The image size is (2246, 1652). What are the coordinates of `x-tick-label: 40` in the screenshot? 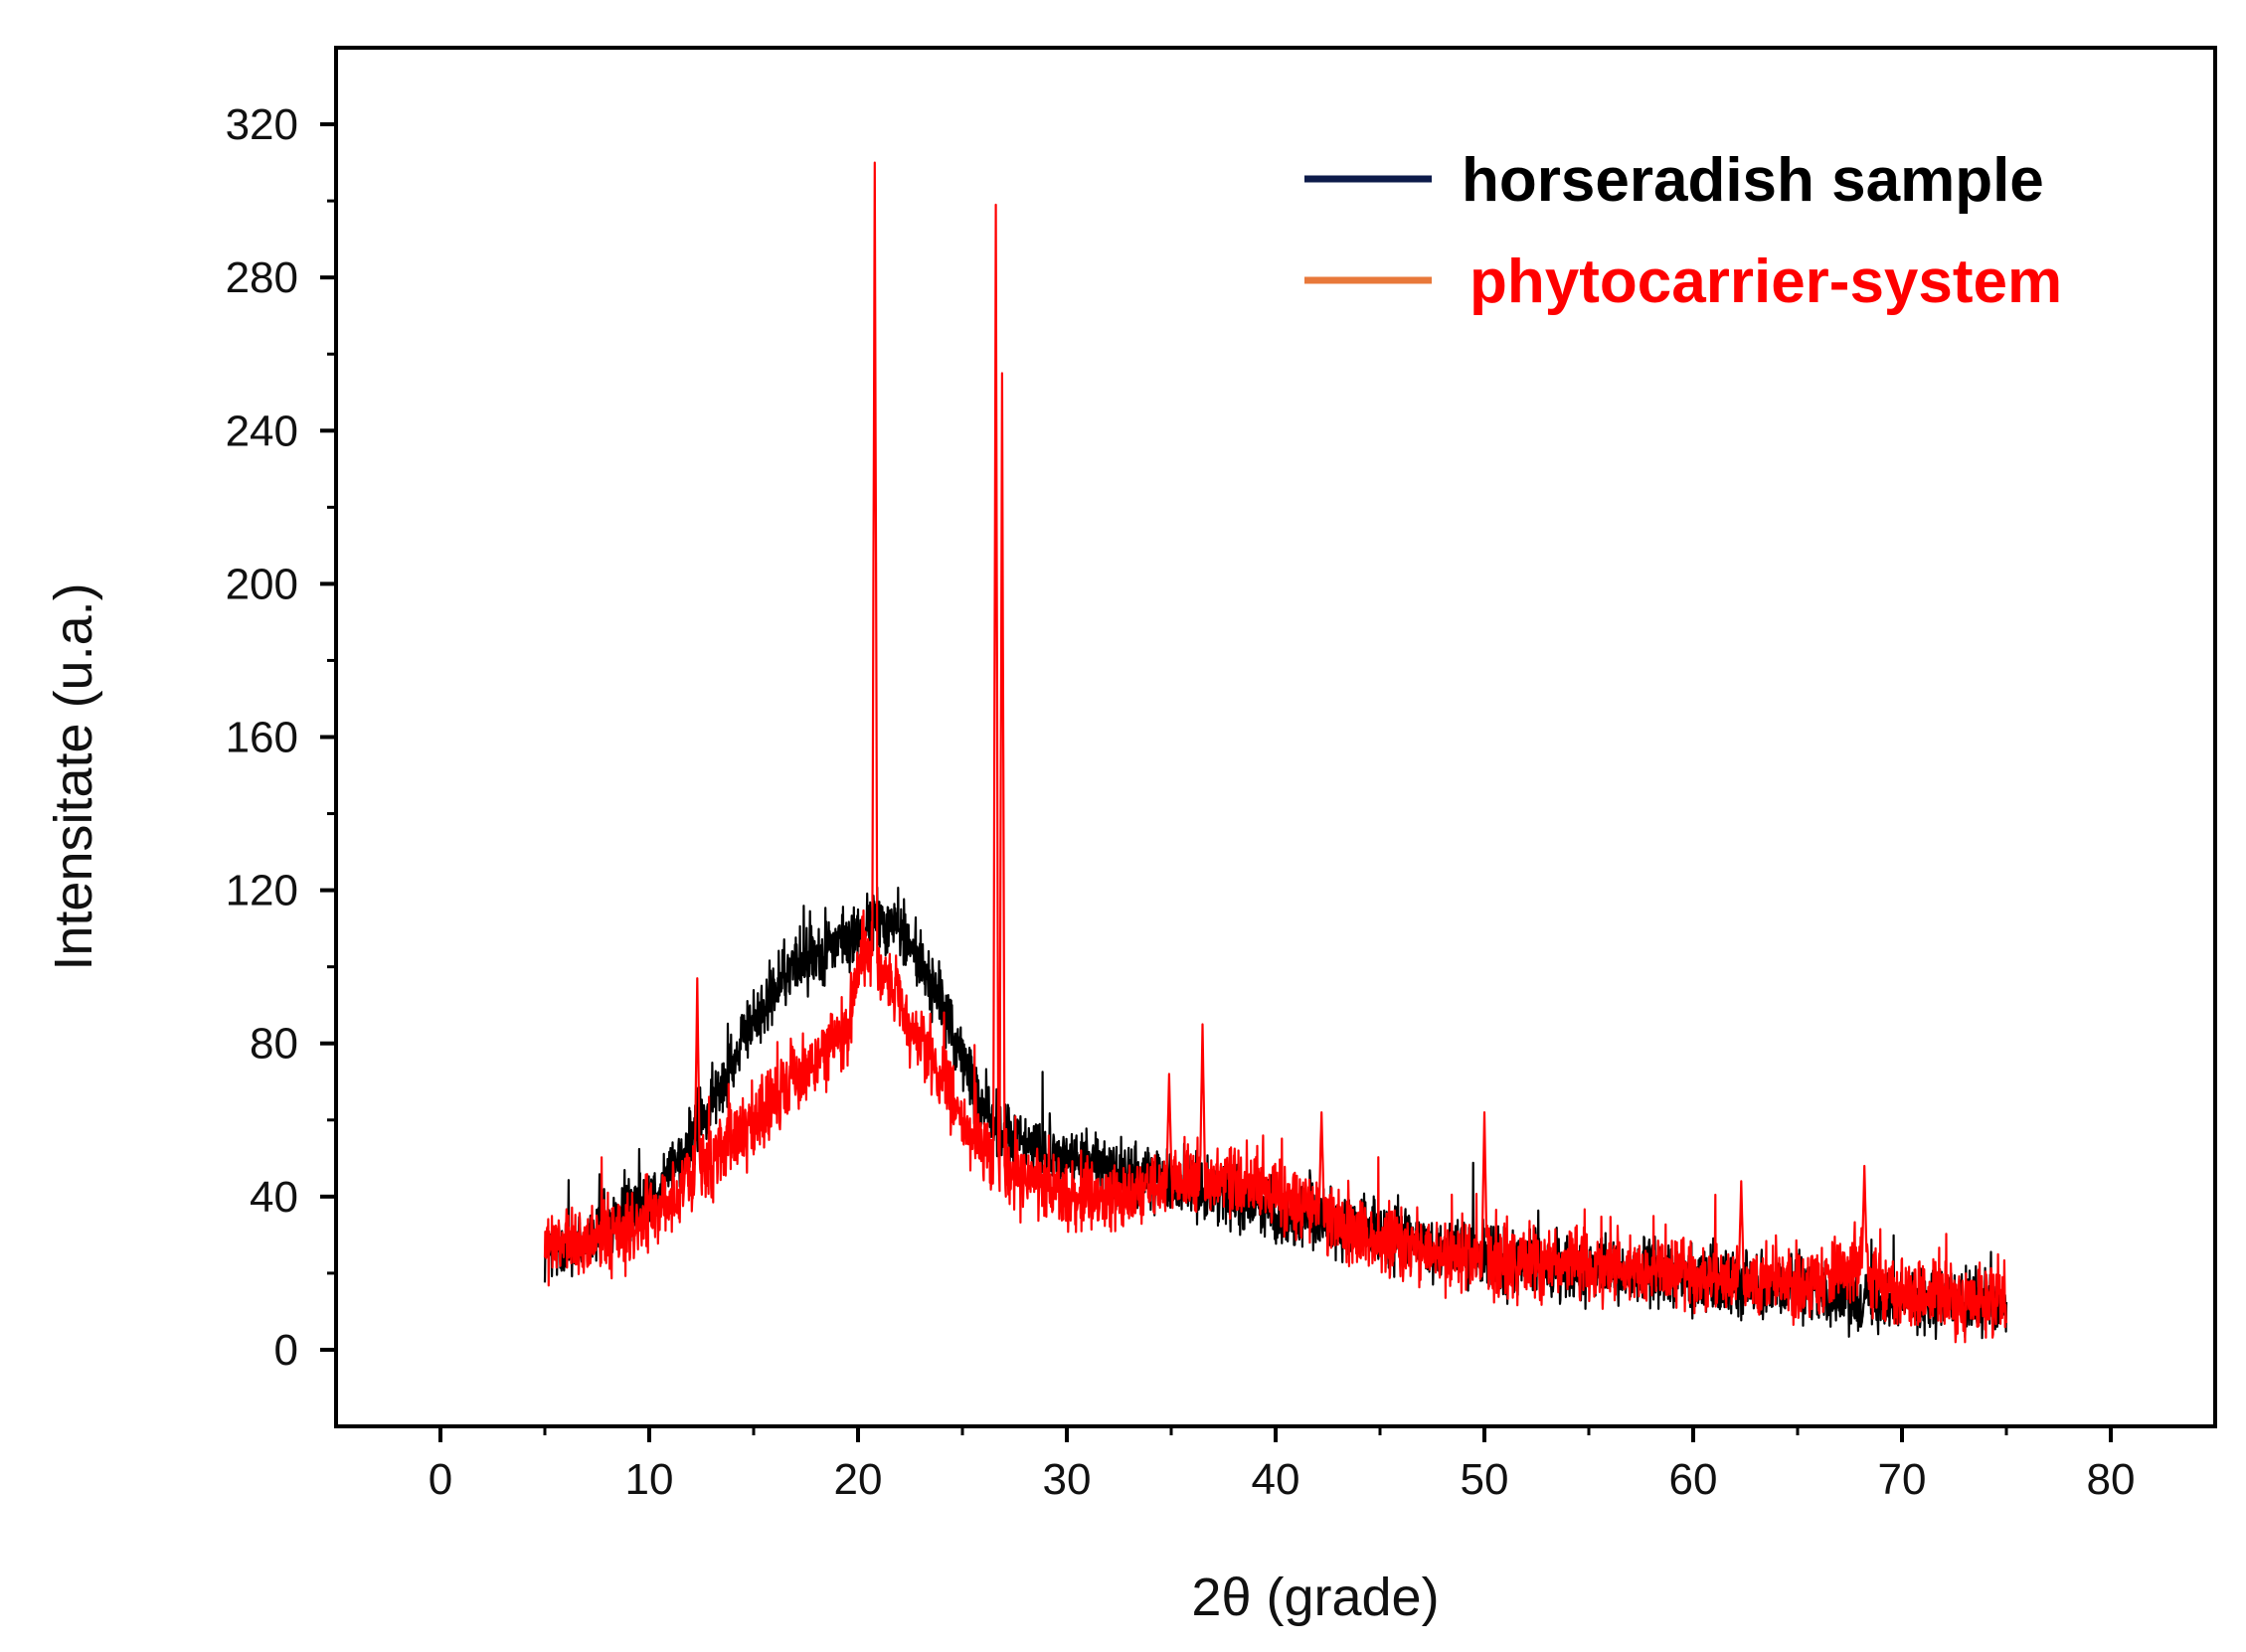 It's located at (1276, 1479).